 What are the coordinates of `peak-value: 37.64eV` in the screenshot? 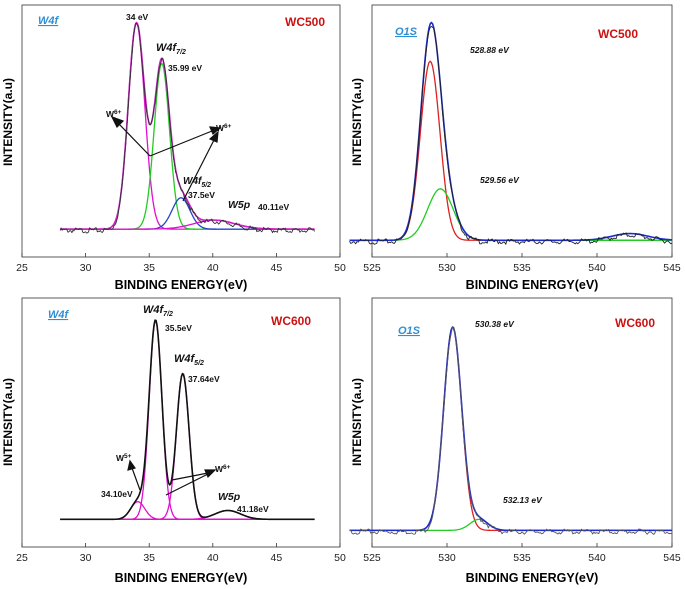 It's located at (204, 379).